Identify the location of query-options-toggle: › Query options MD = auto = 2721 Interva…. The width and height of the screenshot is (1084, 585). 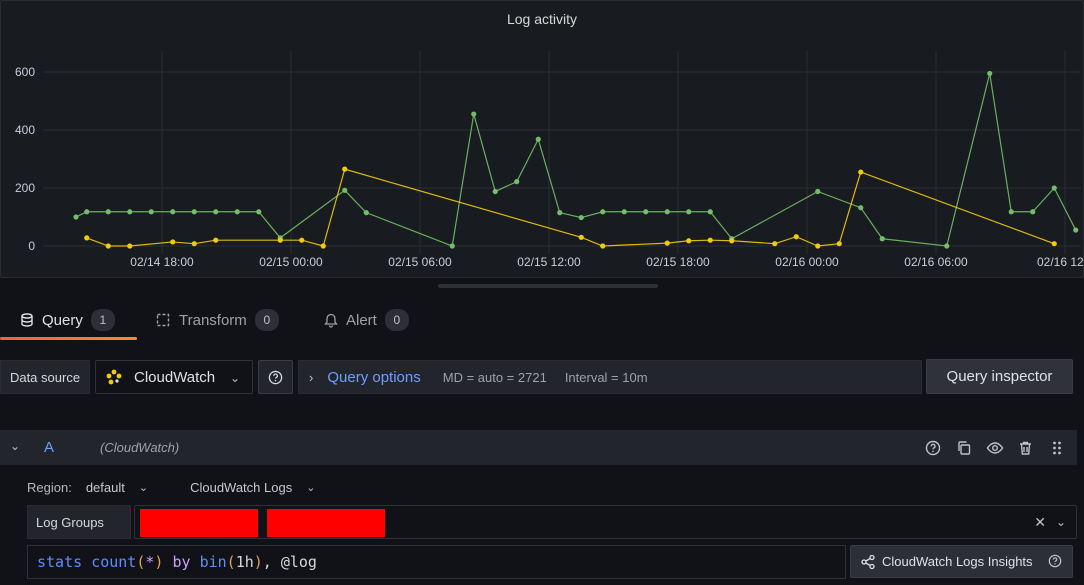
(610, 377).